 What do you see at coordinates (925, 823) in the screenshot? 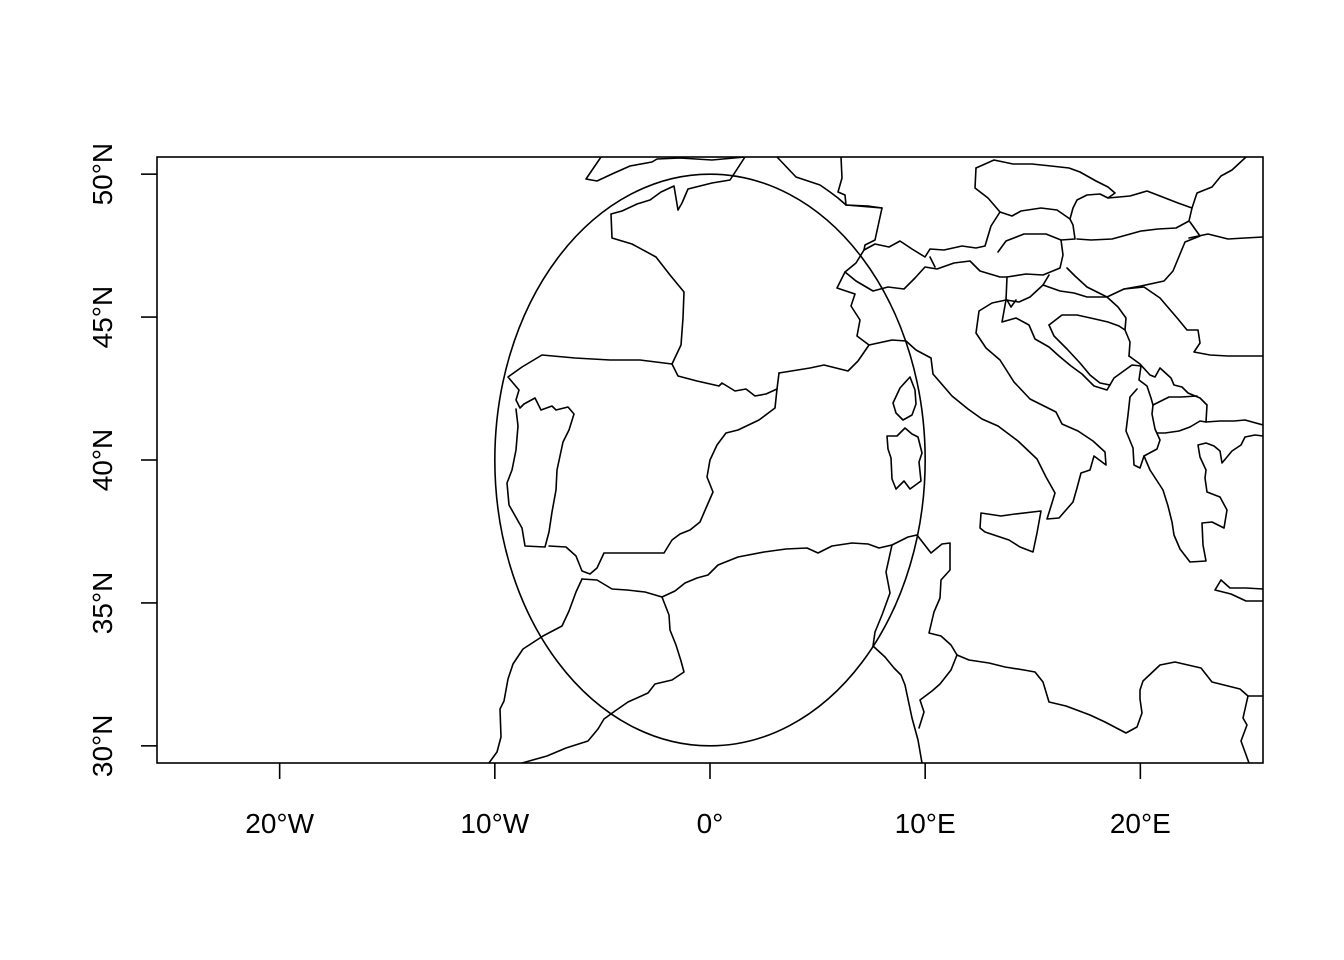
I see `x-tick-label: 10°E` at bounding box center [925, 823].